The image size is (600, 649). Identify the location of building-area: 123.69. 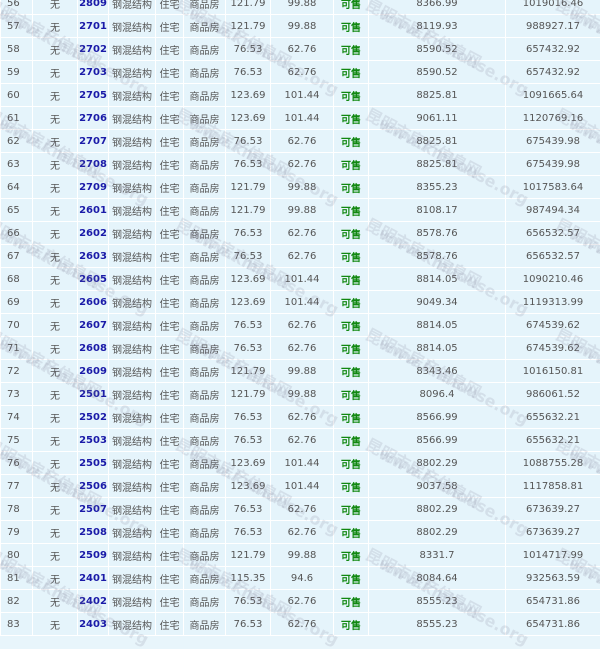
(248, 463).